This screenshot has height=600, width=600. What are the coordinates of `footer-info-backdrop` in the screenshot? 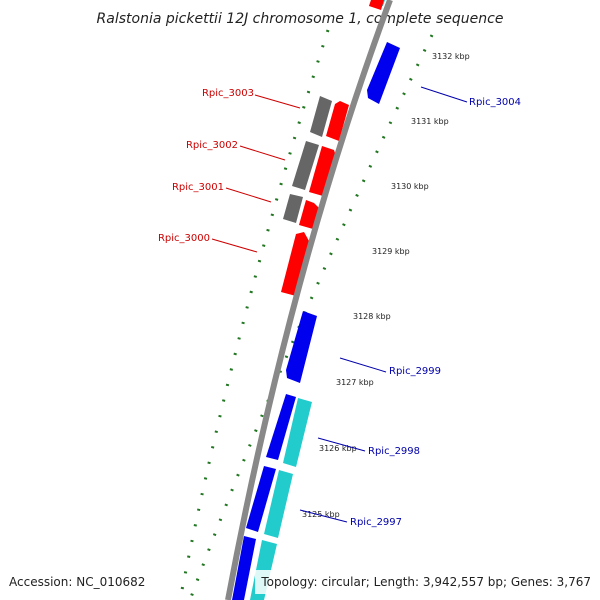 It's located at (425, 582).